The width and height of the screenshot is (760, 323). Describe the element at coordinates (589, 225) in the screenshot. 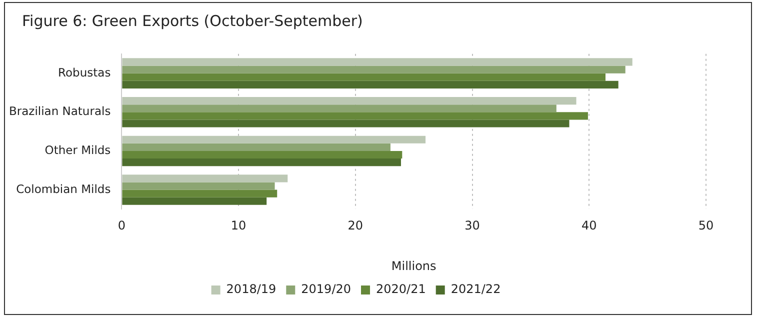

I see `x-tick-label: 40` at that location.